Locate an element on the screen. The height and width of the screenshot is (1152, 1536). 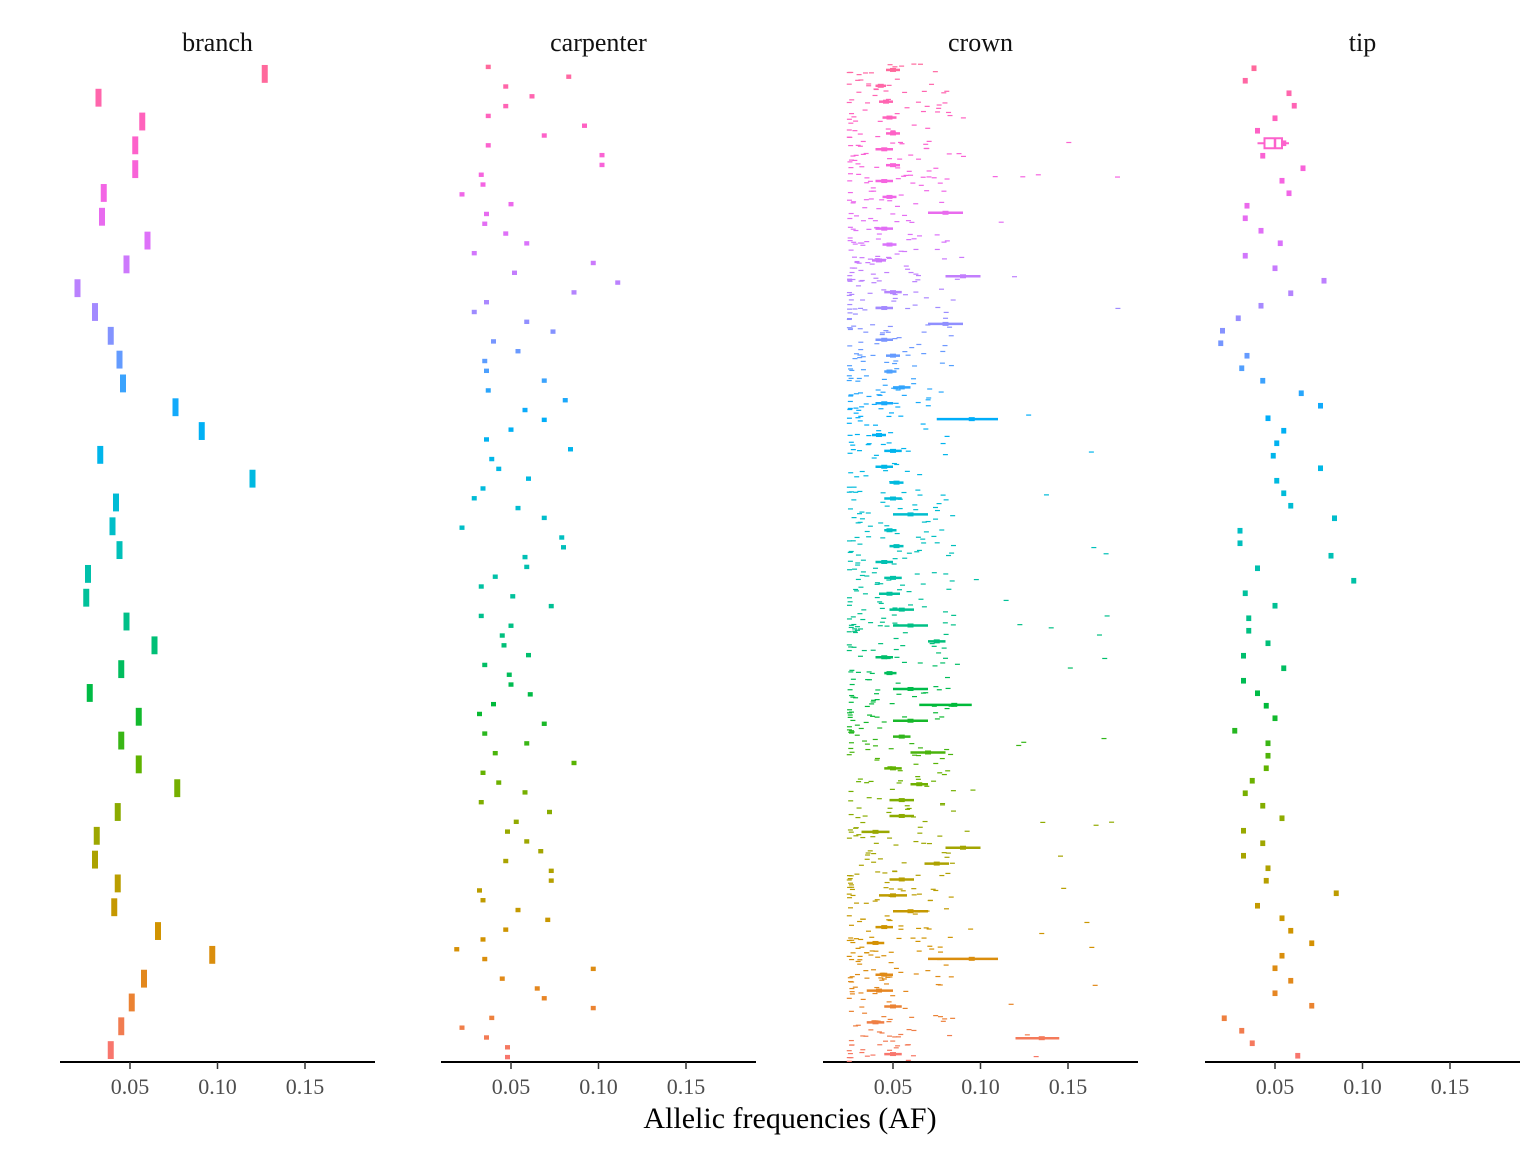
x-tick-label: 0.10 is located at coordinates (980, 1086).